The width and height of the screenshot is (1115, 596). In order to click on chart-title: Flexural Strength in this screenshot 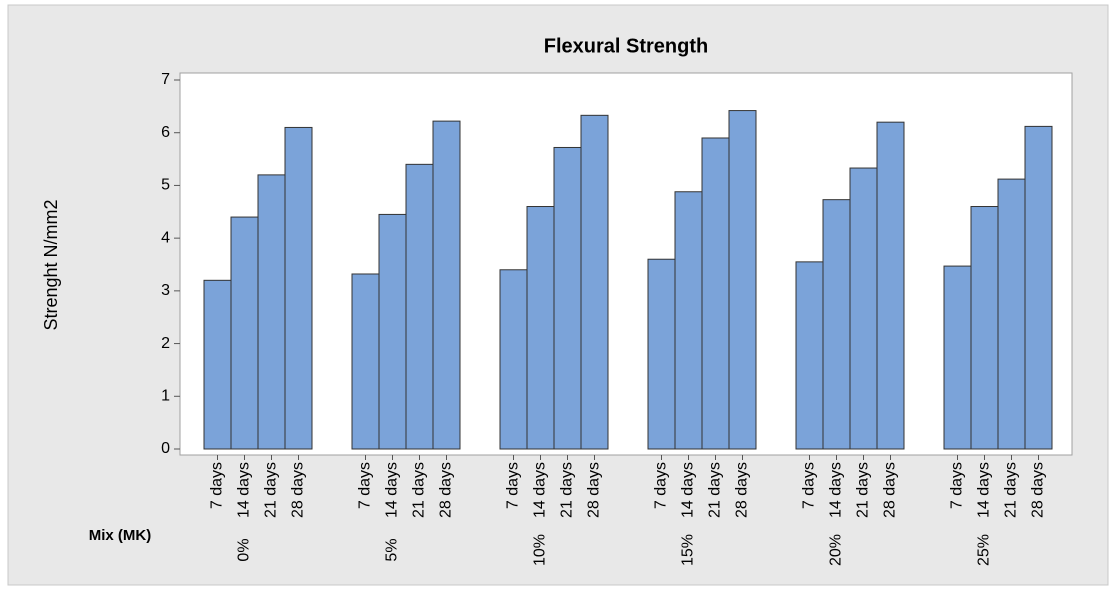, I will do `click(626, 46)`.